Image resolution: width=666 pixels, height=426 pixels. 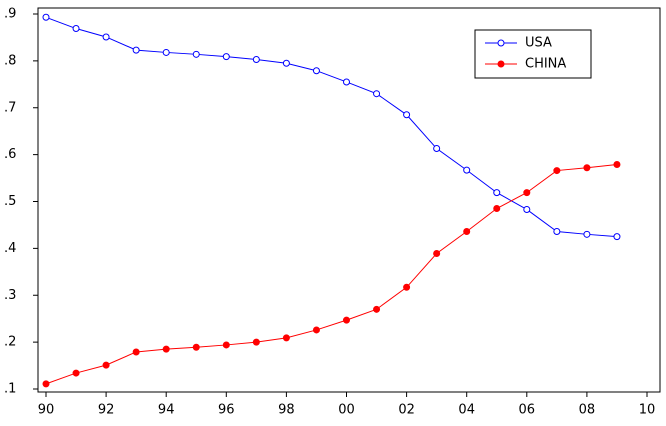 What do you see at coordinates (527, 410) in the screenshot?
I see `x-tick-label: 06` at bounding box center [527, 410].